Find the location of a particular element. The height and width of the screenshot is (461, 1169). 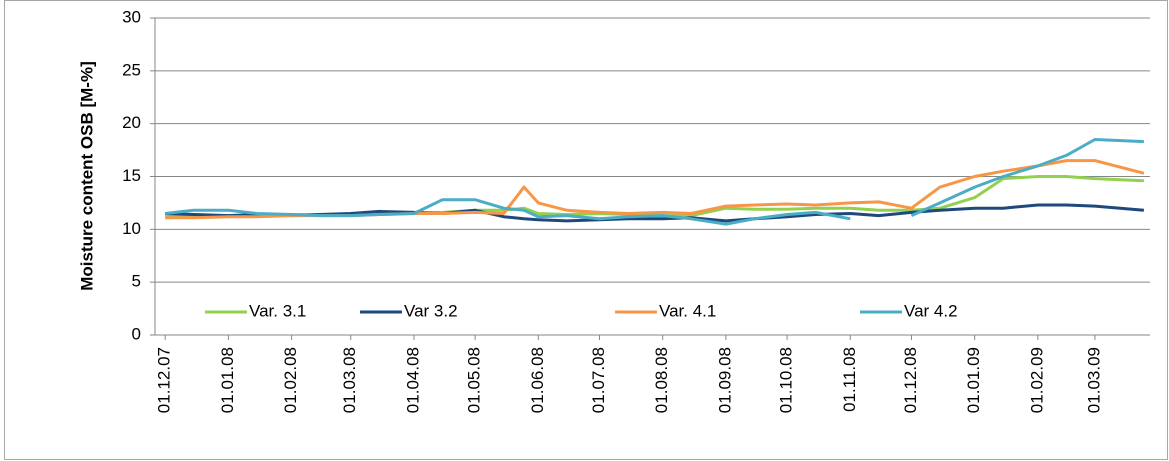

x-tick-label: 01.08.08 is located at coordinates (661, 380).